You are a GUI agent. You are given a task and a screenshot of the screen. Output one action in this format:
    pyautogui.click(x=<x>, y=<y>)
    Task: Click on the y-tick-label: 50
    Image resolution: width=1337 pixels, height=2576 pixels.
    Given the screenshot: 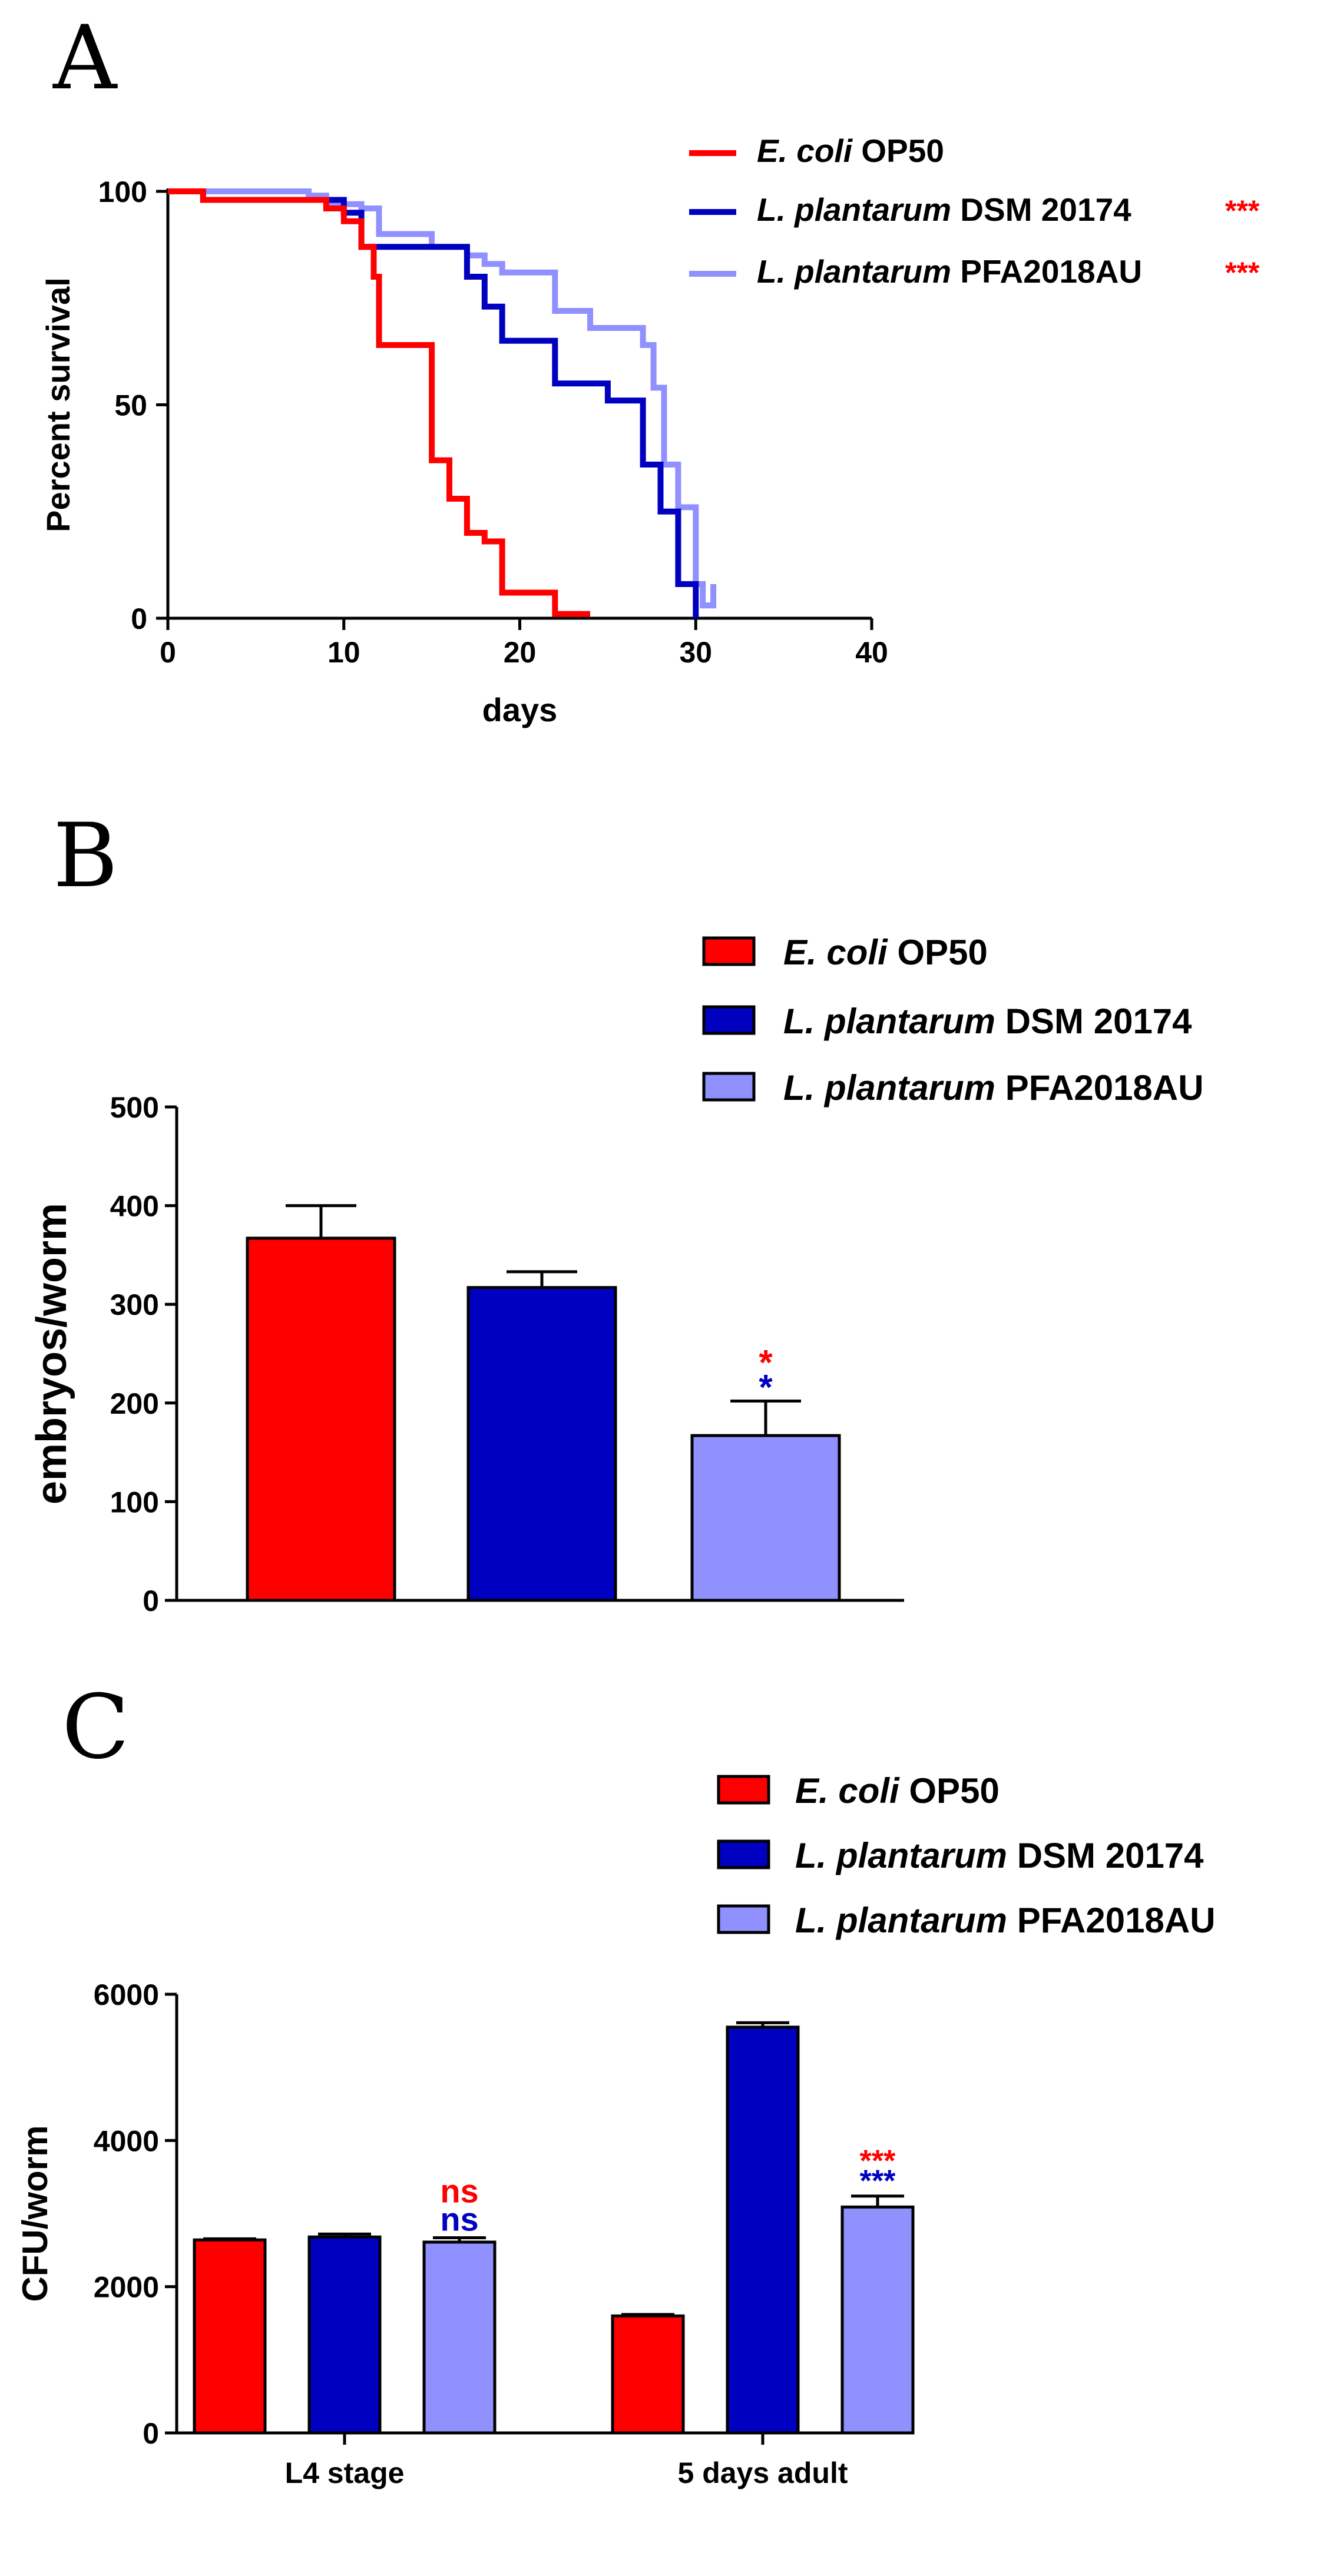 What is the action you would take?
    pyautogui.click(x=130, y=406)
    